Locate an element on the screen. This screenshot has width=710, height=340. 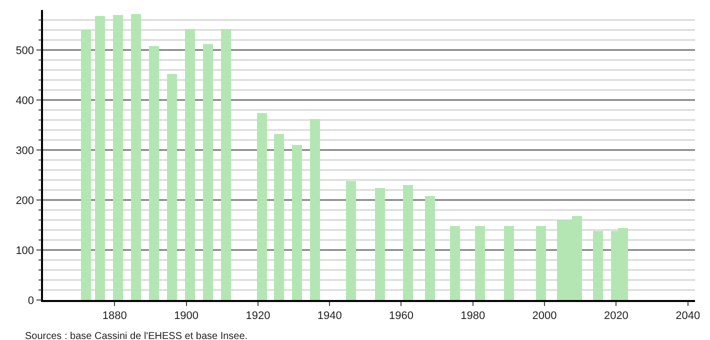
x-tick-label: 2020 is located at coordinates (616, 316).